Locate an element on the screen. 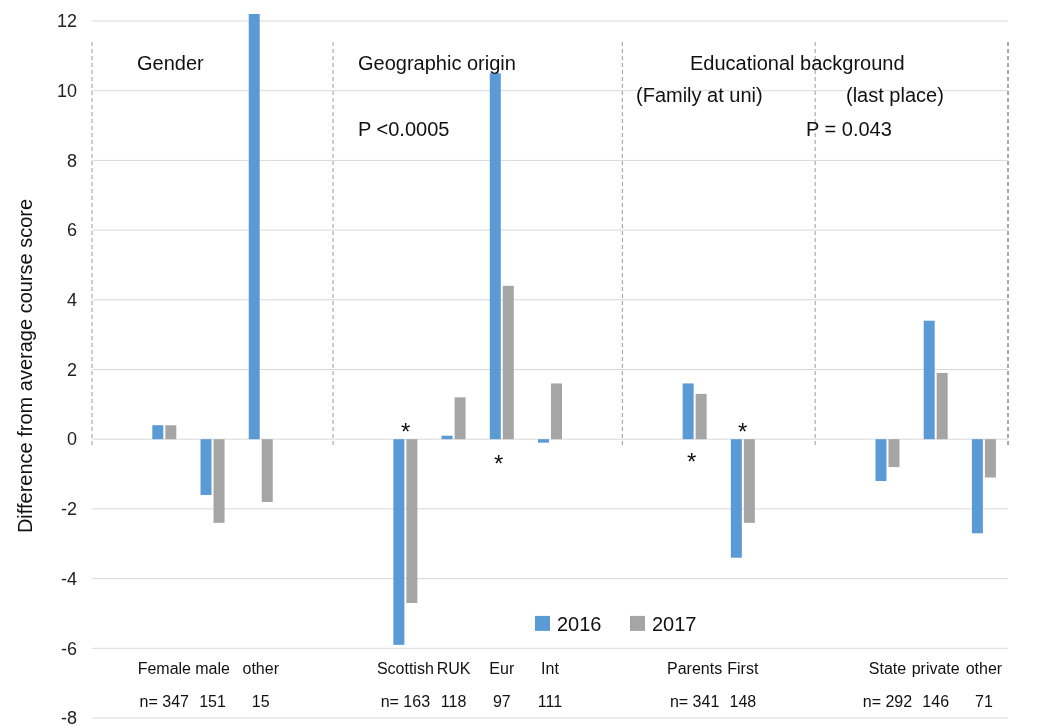 The width and height of the screenshot is (1039, 726). y-tick-label: 4 is located at coordinates (71, 300).